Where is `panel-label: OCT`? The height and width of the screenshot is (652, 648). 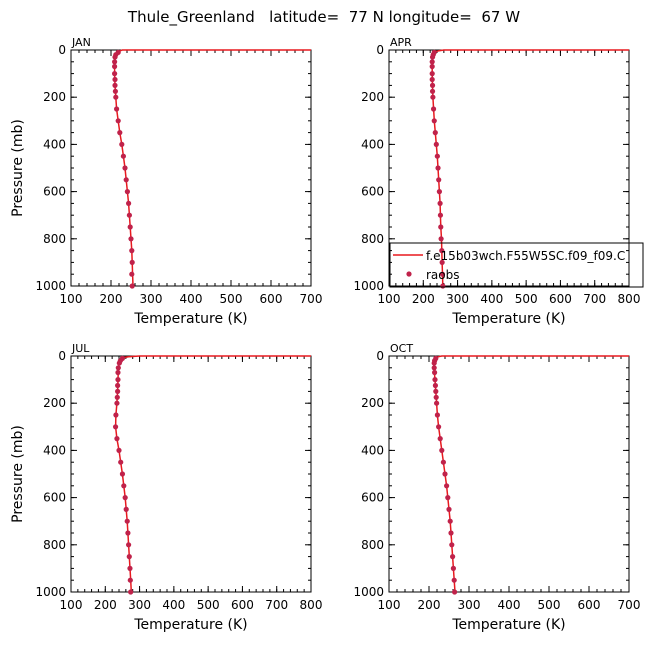 panel-label: OCT is located at coordinates (401, 348).